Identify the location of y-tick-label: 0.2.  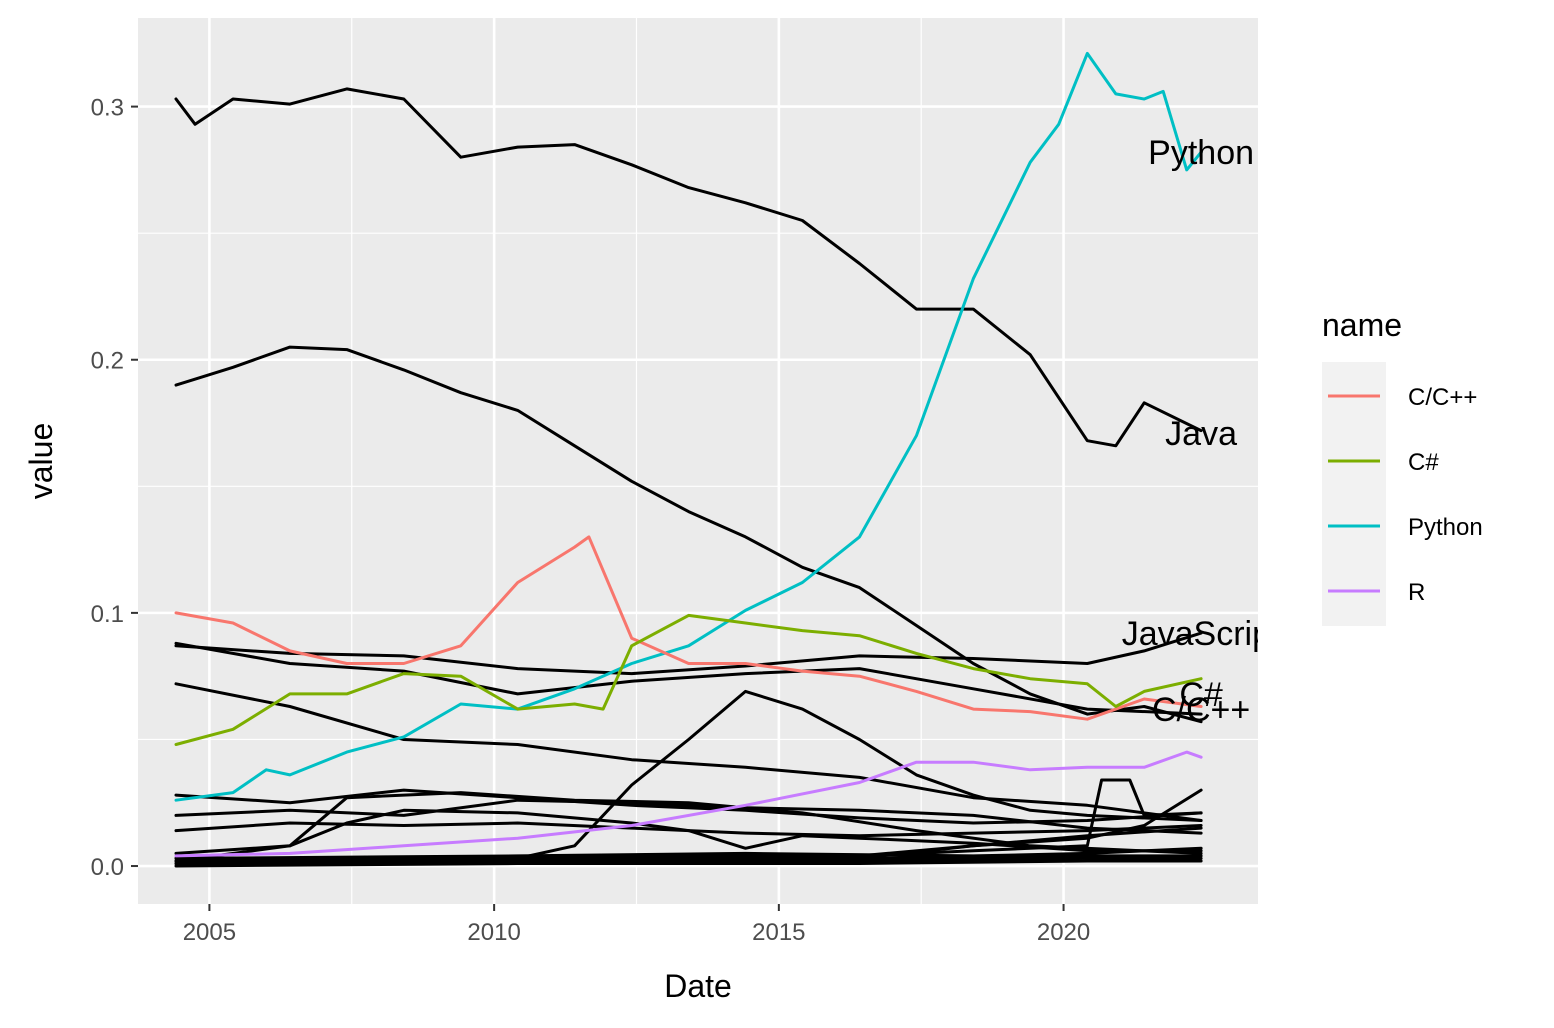
(107, 361).